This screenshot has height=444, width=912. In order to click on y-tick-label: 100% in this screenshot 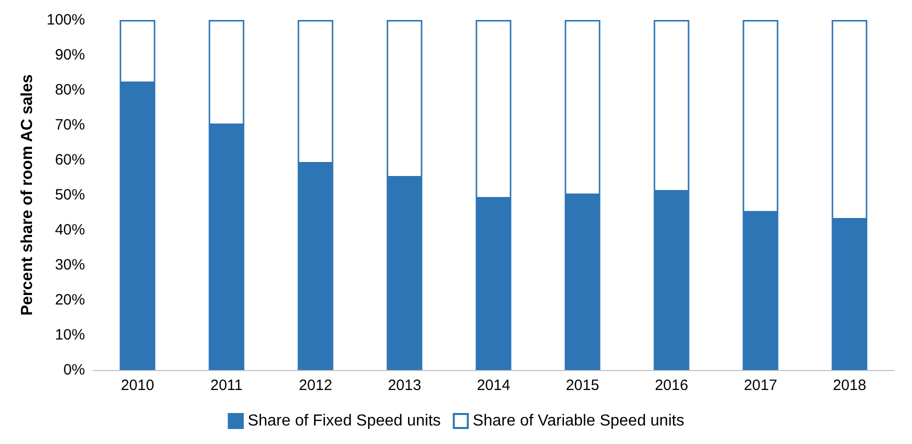, I will do `click(65, 20)`.